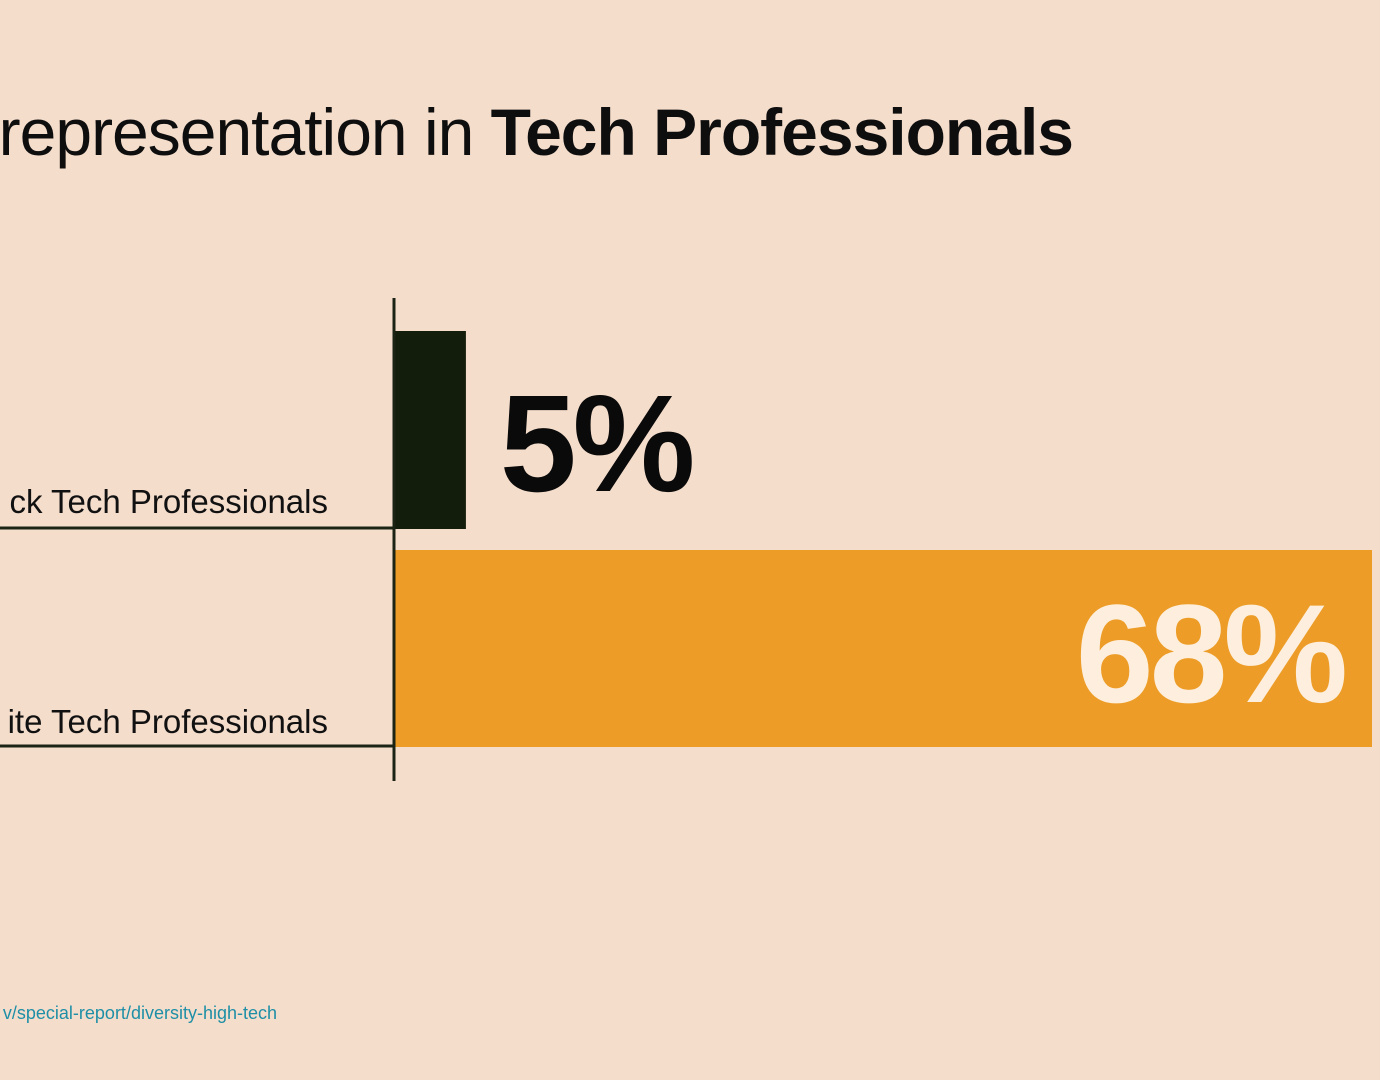 Image resolution: width=1380 pixels, height=1080 pixels. What do you see at coordinates (168, 721) in the screenshot?
I see `category-label-2: ite Tech Professionals` at bounding box center [168, 721].